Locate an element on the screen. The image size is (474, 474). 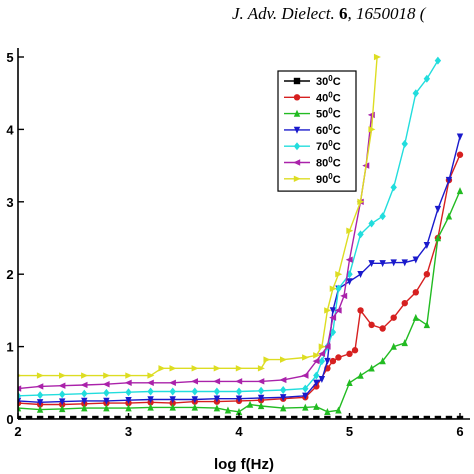
legend-entry-30c: 300C is located at coordinates (312, 81).